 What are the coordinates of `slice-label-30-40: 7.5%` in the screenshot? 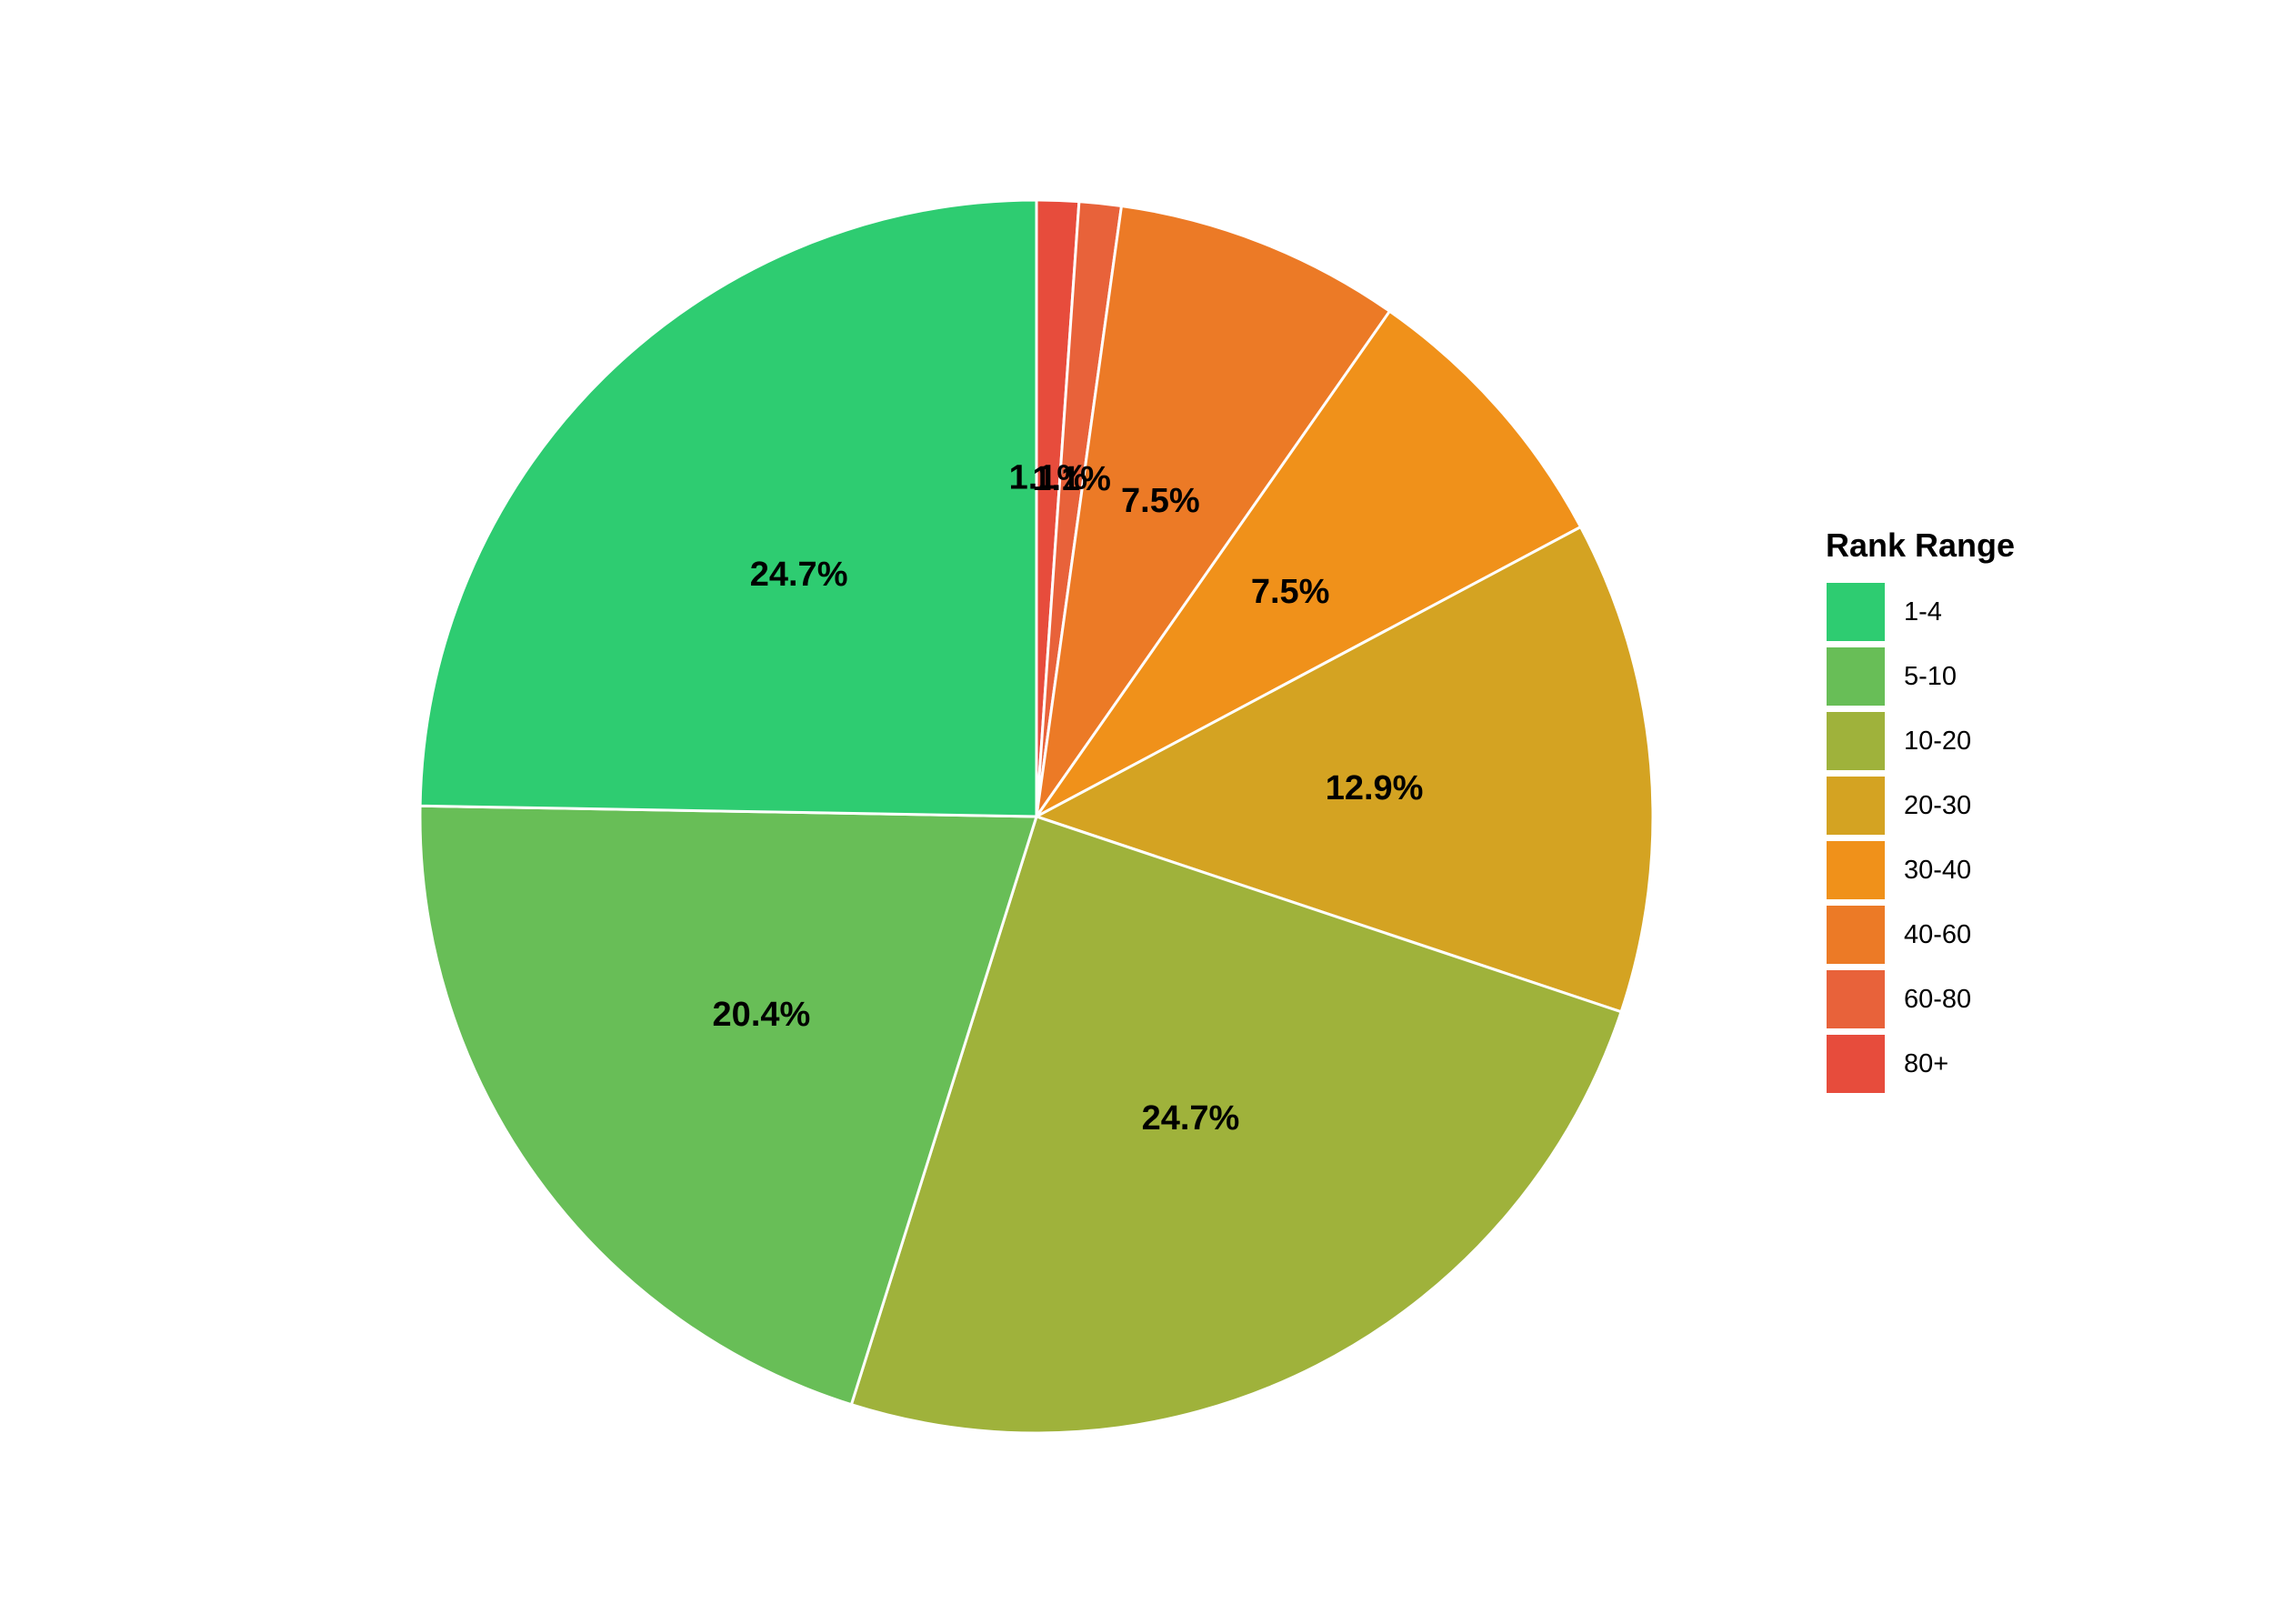 It's located at (1290, 592).